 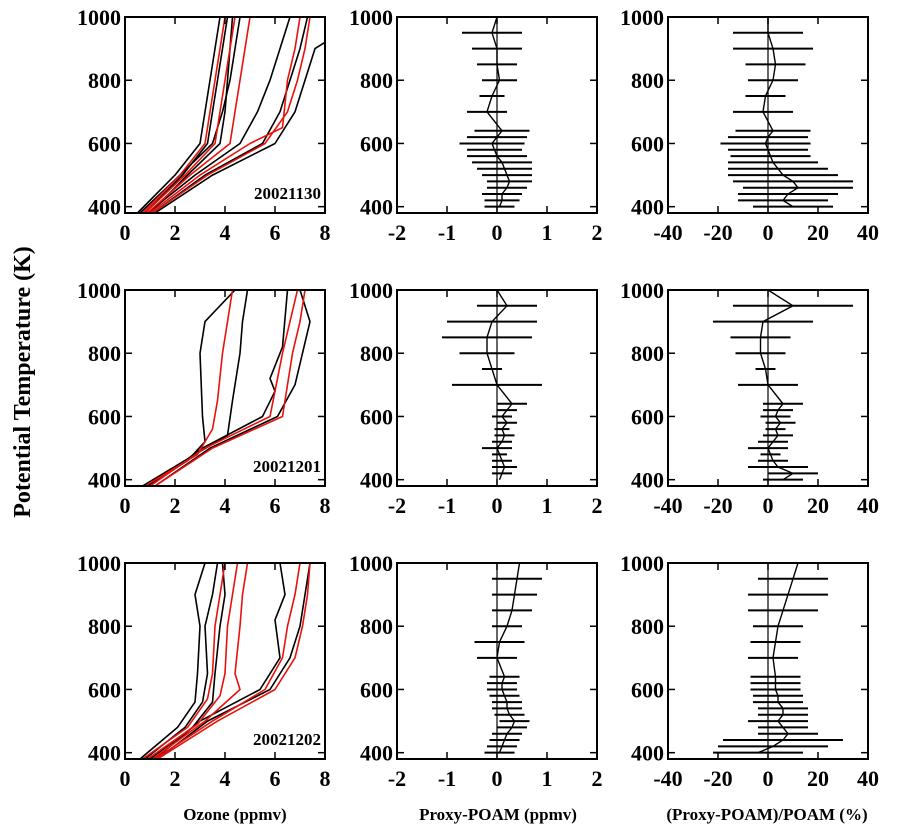 I want to click on panel-r2-c0: 0 2 4 6 8 400 600 800 1000 20021202, so click(x=204, y=671).